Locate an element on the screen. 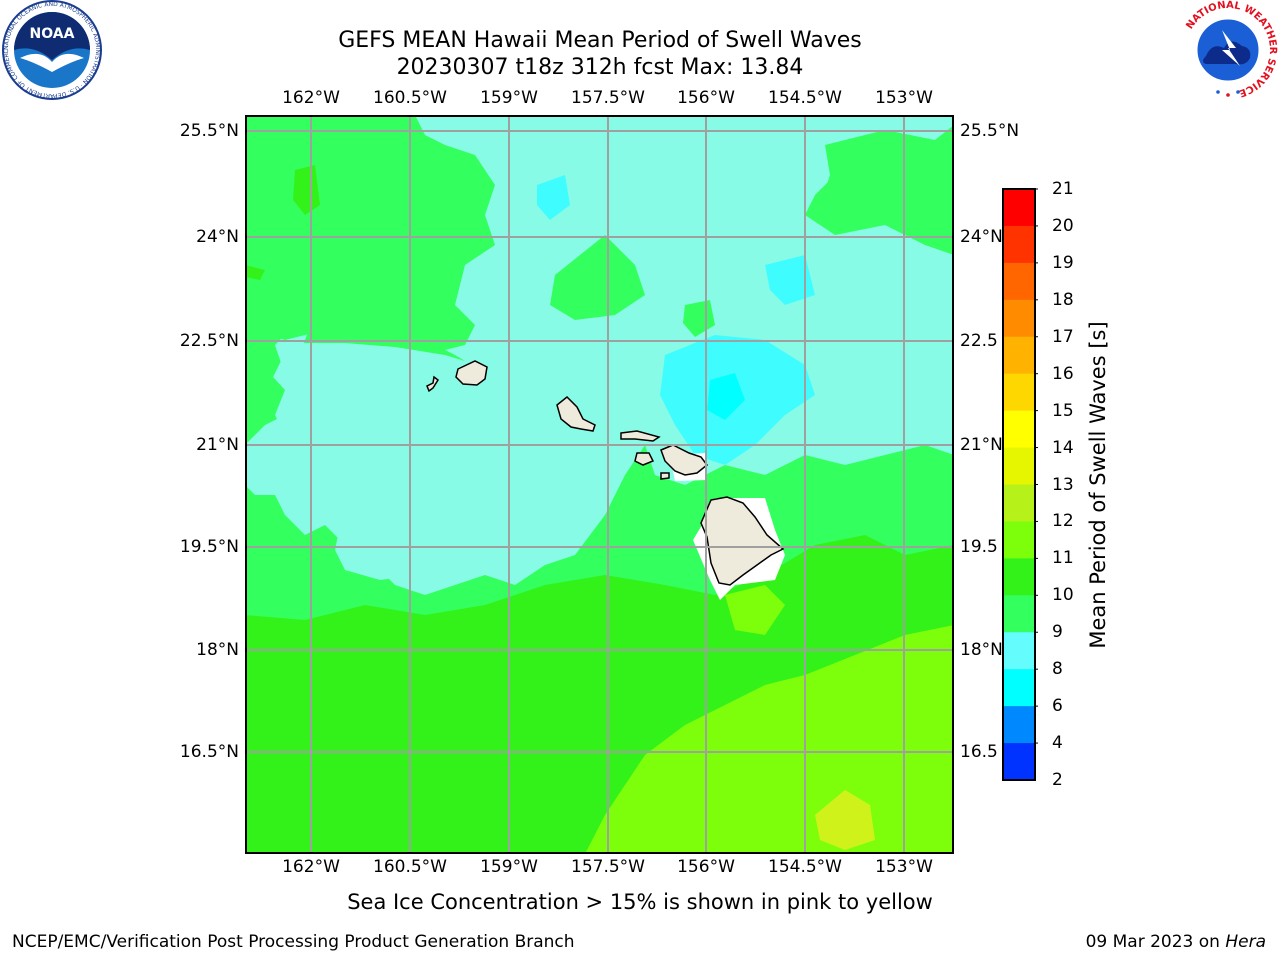 This screenshot has width=1280, height=960. lat-tick-right: 18°N is located at coordinates (981, 650).